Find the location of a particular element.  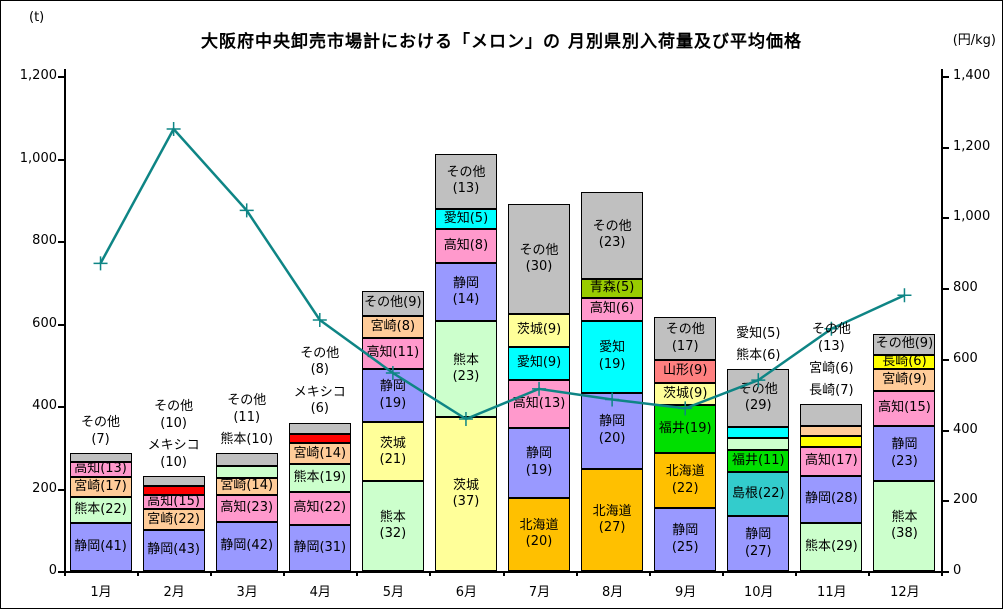

bar-segment-青森: 青森(5) is located at coordinates (612, 288).